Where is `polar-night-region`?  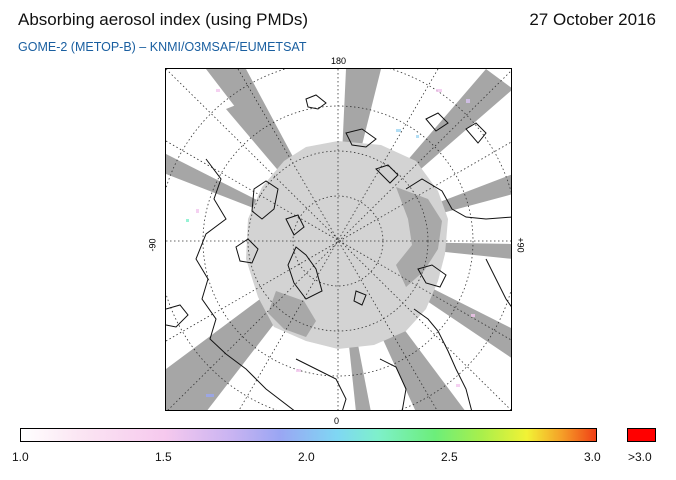
polar-night-region is located at coordinates (419, 237).